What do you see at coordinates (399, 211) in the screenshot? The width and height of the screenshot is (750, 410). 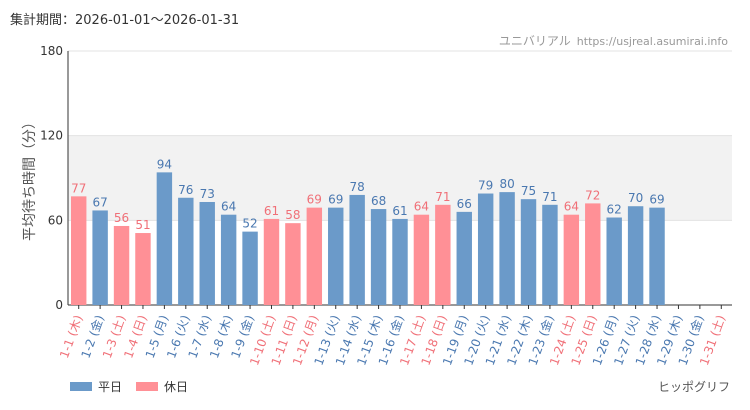 I see `value-label-16: 61` at bounding box center [399, 211].